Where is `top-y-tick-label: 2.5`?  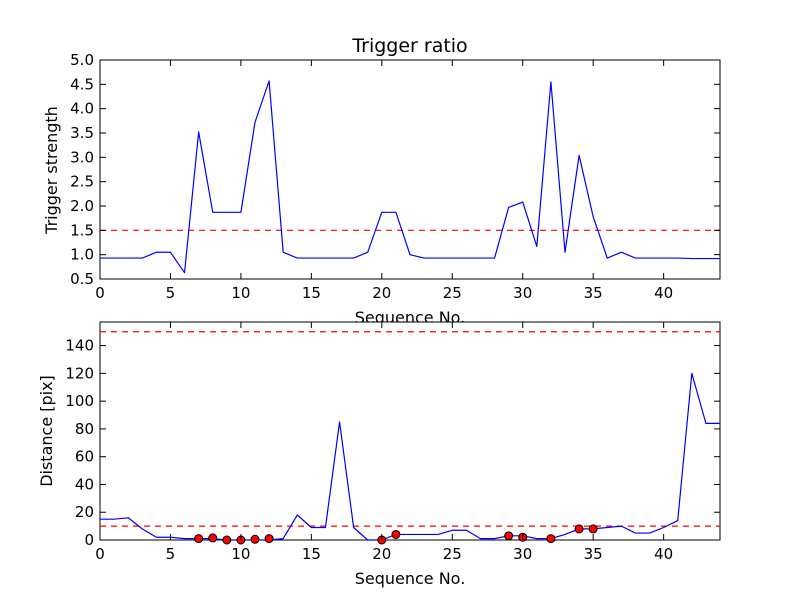 top-y-tick-label: 2.5 is located at coordinates (82, 182).